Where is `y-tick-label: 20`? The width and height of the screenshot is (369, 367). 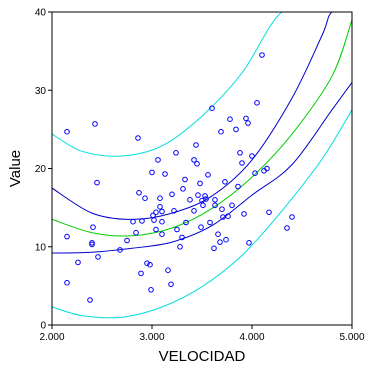
y-tick-label: 20 is located at coordinates (41, 169).